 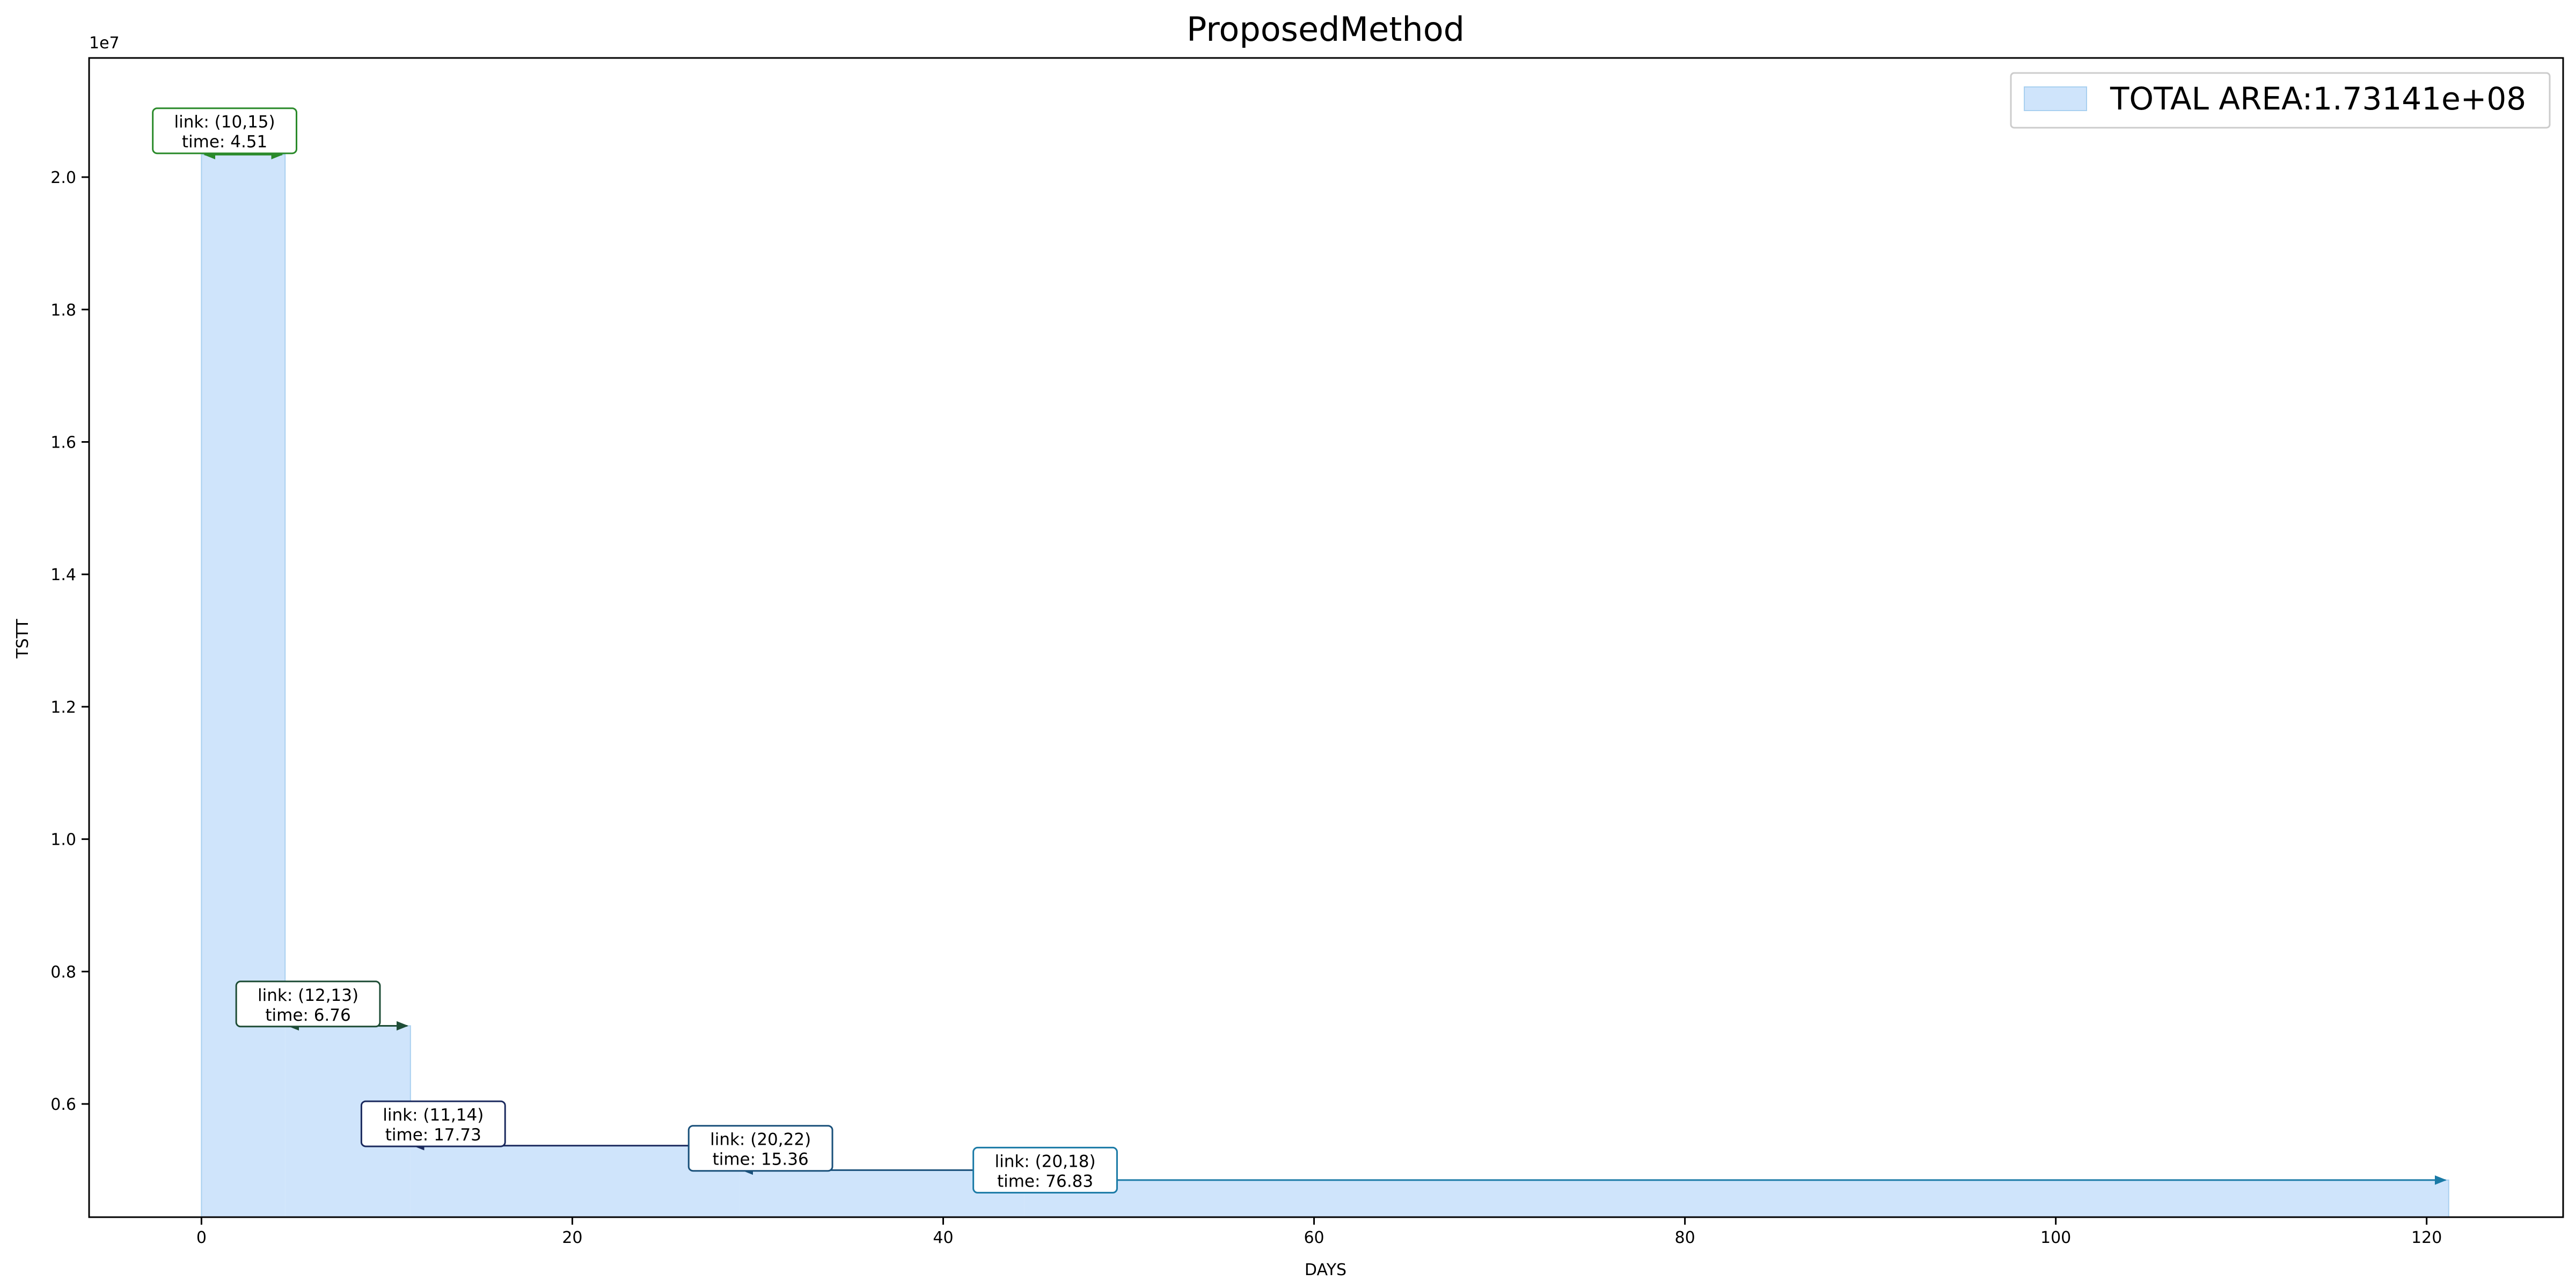 What do you see at coordinates (22, 639) in the screenshot?
I see `y-axis-label: TSTT` at bounding box center [22, 639].